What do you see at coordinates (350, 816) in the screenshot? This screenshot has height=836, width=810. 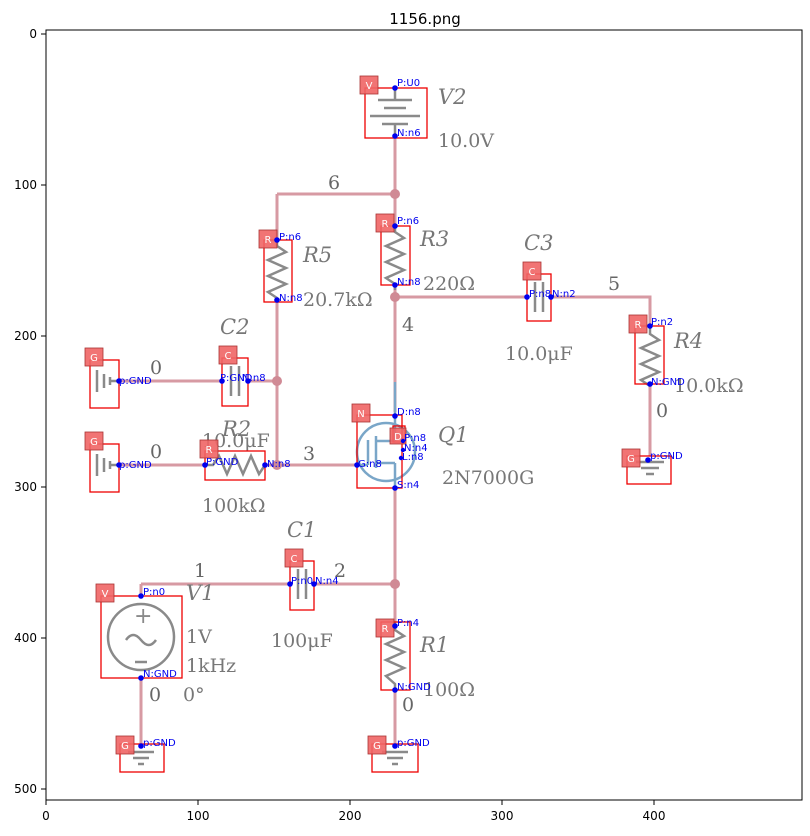 I see `x-tick-label: 200` at bounding box center [350, 816].